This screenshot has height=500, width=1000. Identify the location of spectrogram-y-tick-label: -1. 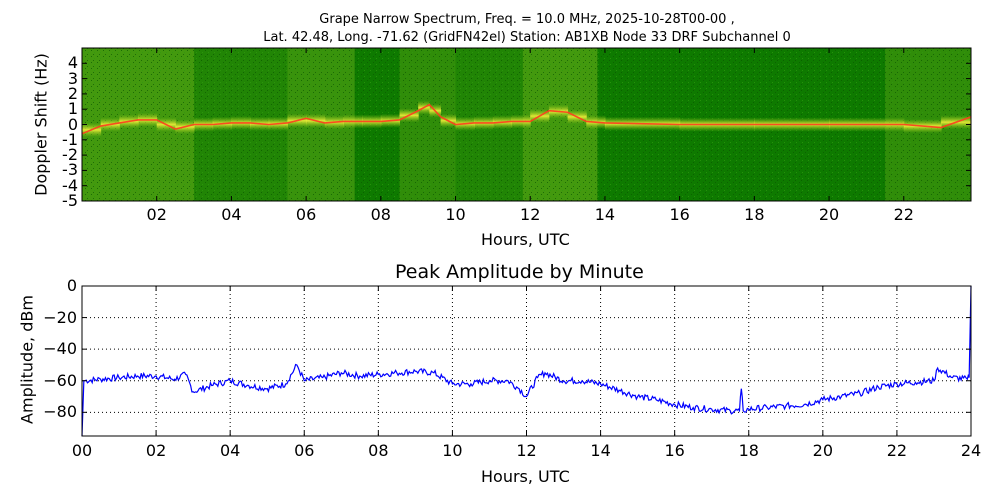
(70, 139).